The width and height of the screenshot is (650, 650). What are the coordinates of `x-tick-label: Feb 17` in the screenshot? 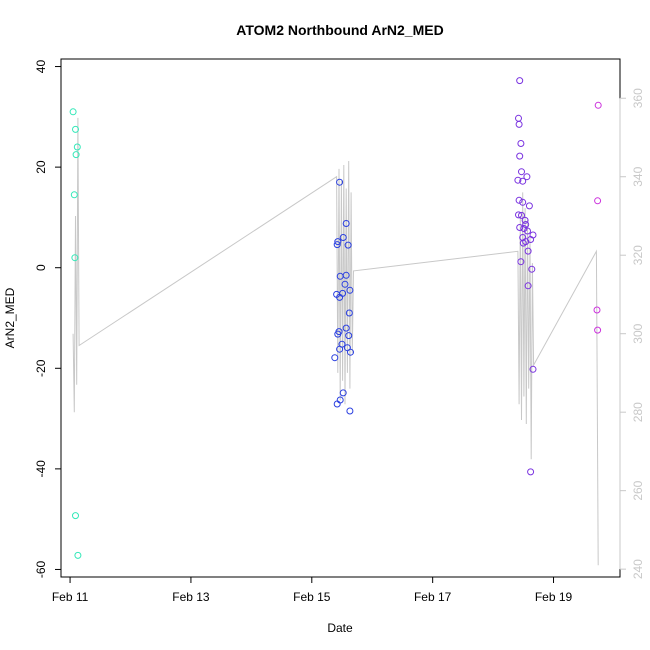 It's located at (433, 597).